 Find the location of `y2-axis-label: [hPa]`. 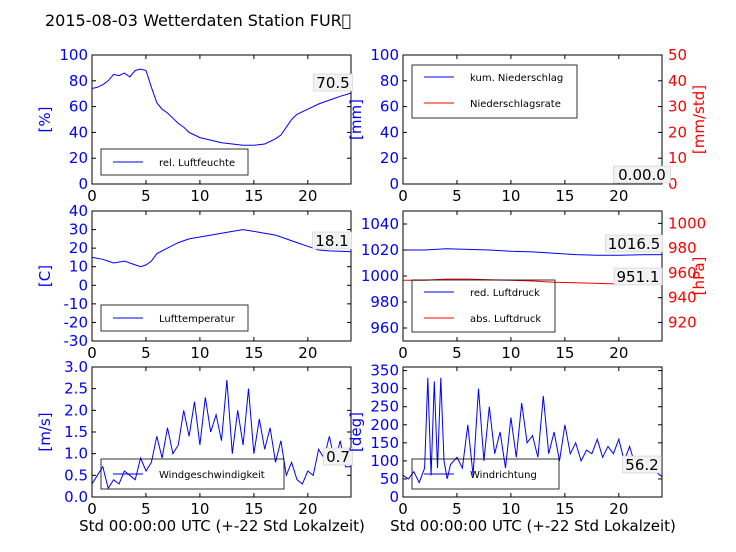

y2-axis-label: [hPa] is located at coordinates (699, 276).